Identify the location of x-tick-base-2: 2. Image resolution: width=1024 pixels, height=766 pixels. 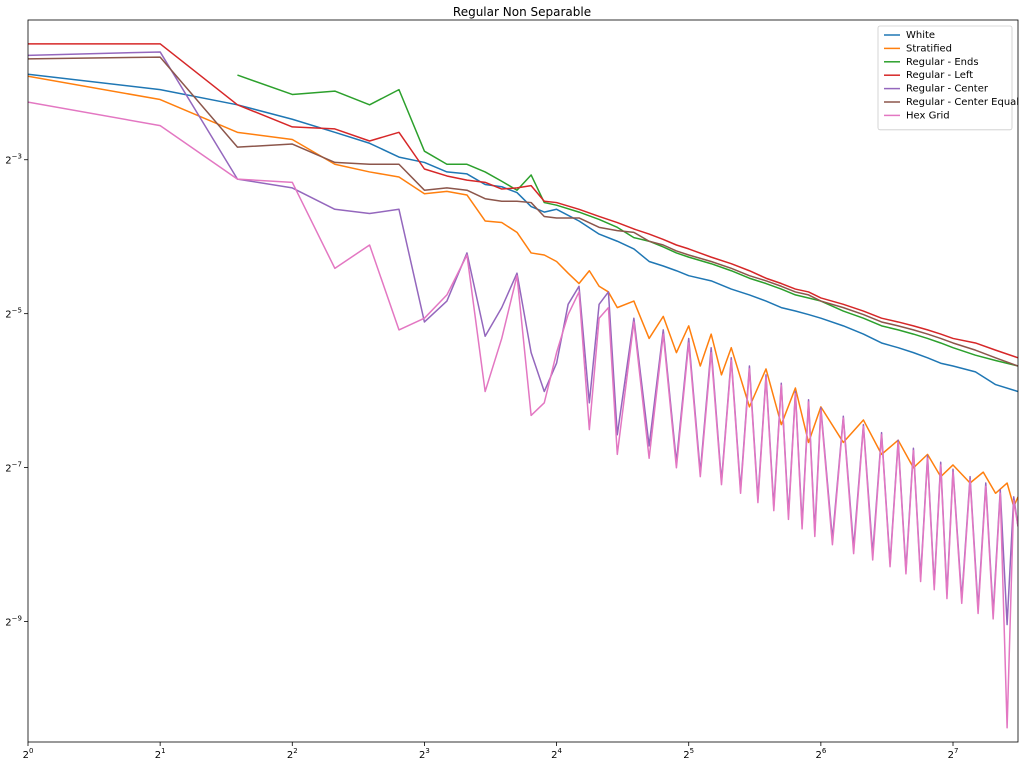
(290, 755).